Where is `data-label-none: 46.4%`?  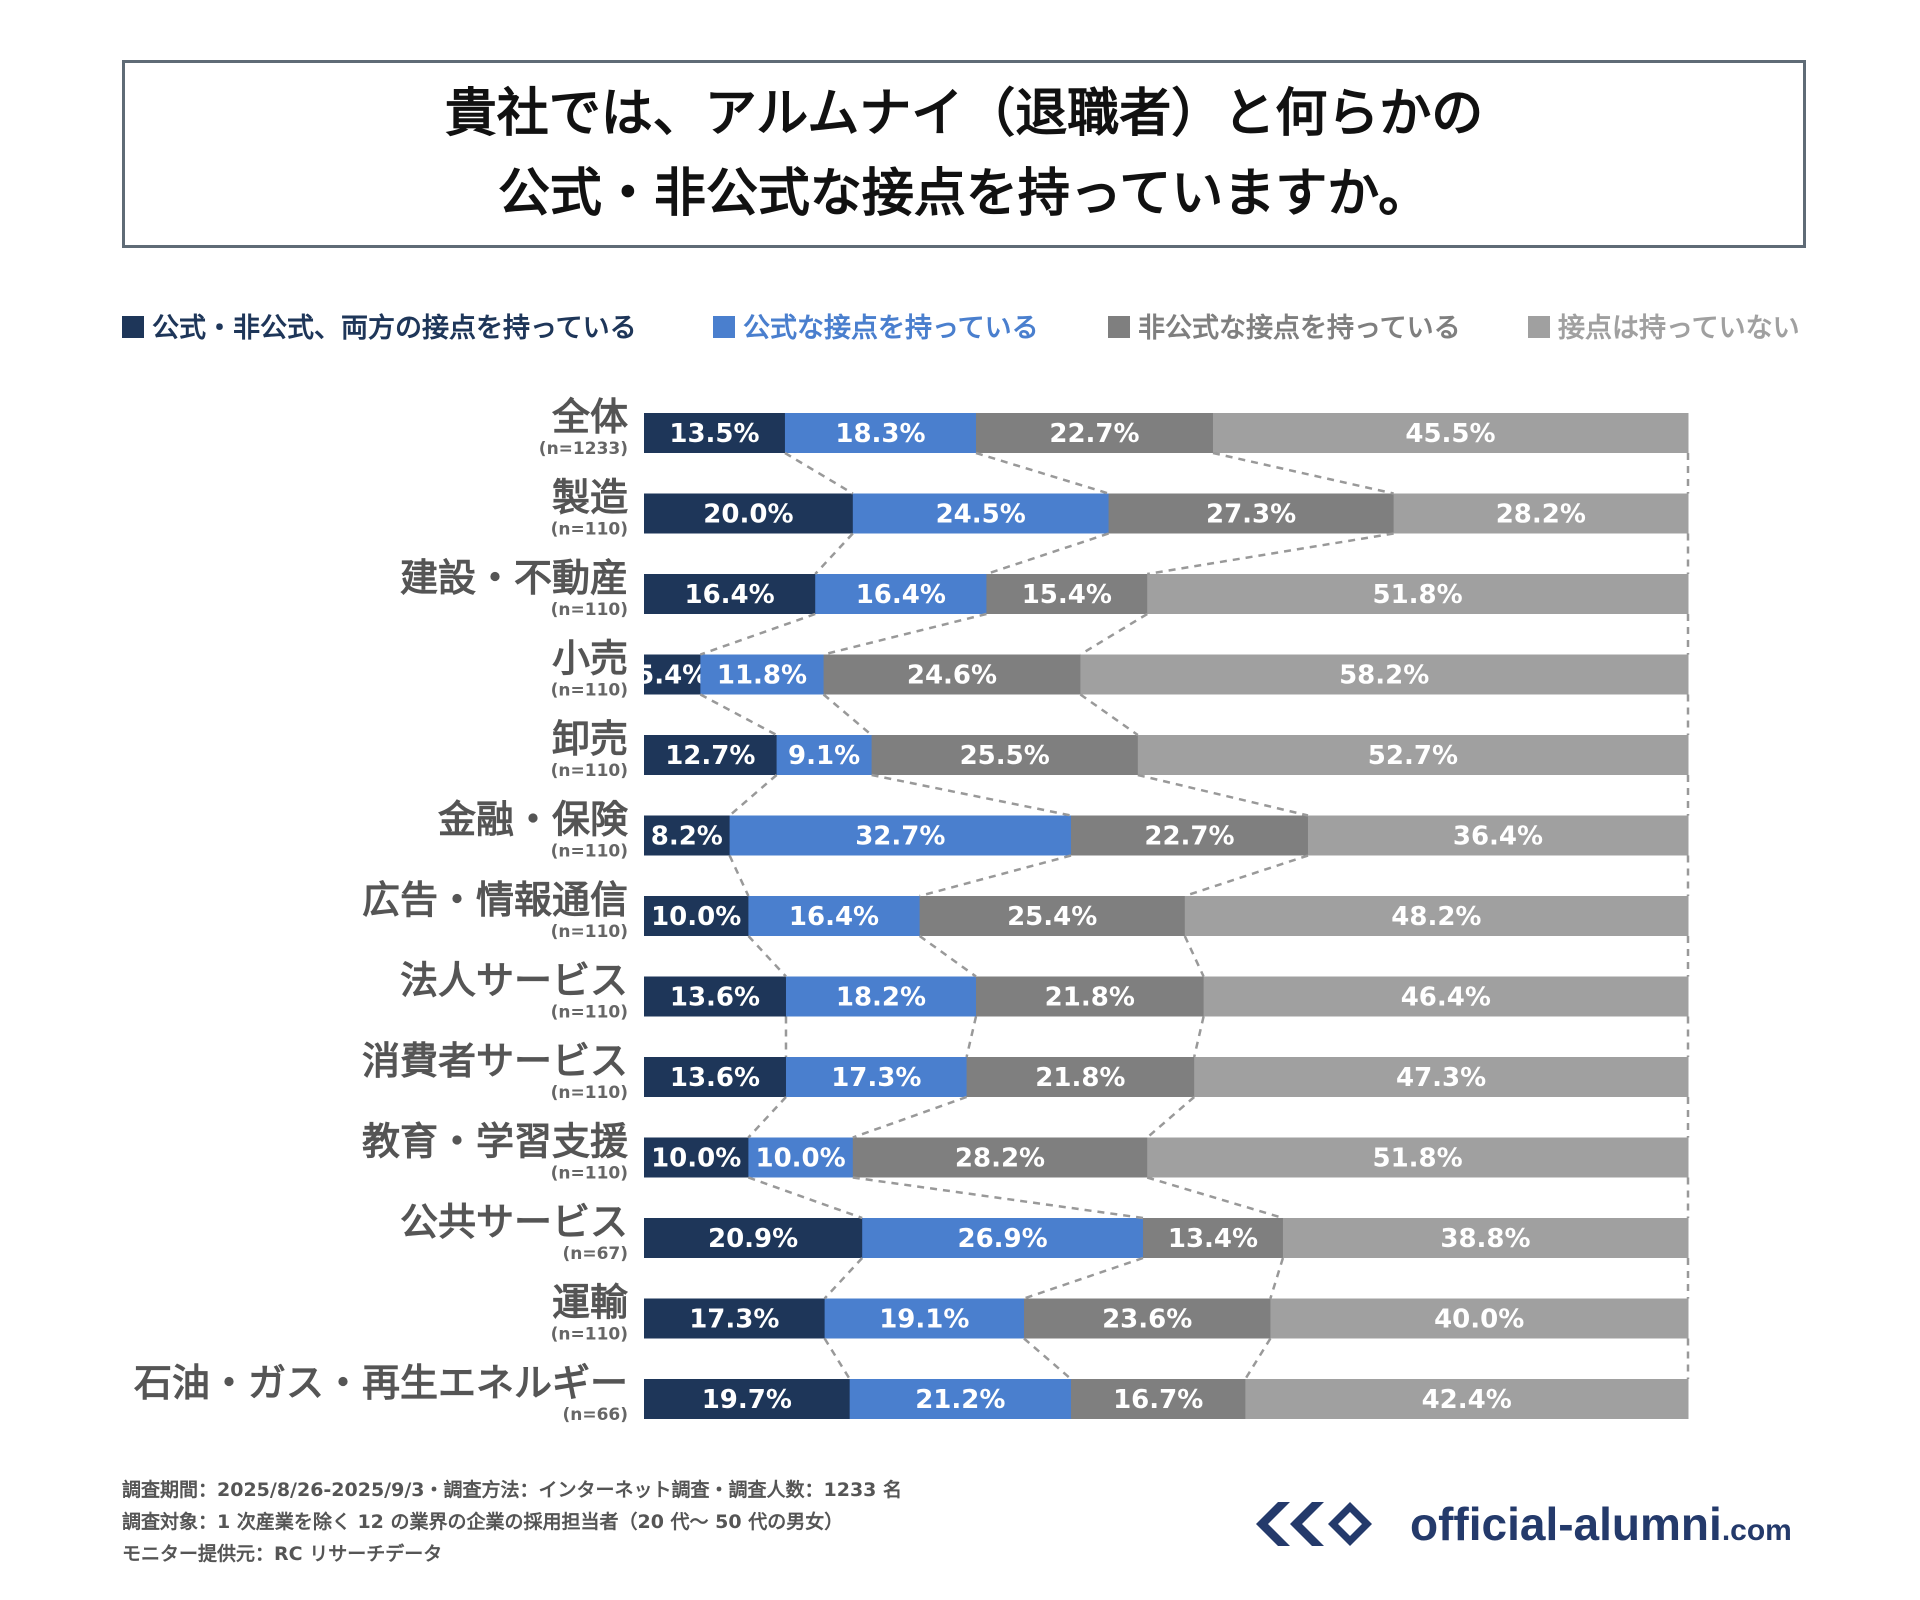 data-label-none: 46.4% is located at coordinates (1446, 998).